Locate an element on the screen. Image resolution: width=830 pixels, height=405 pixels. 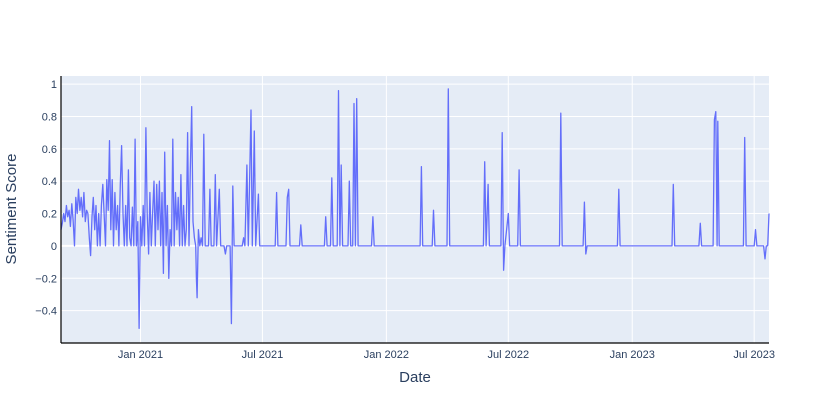
x-tick-label: Jan 2021 is located at coordinates (140, 355).